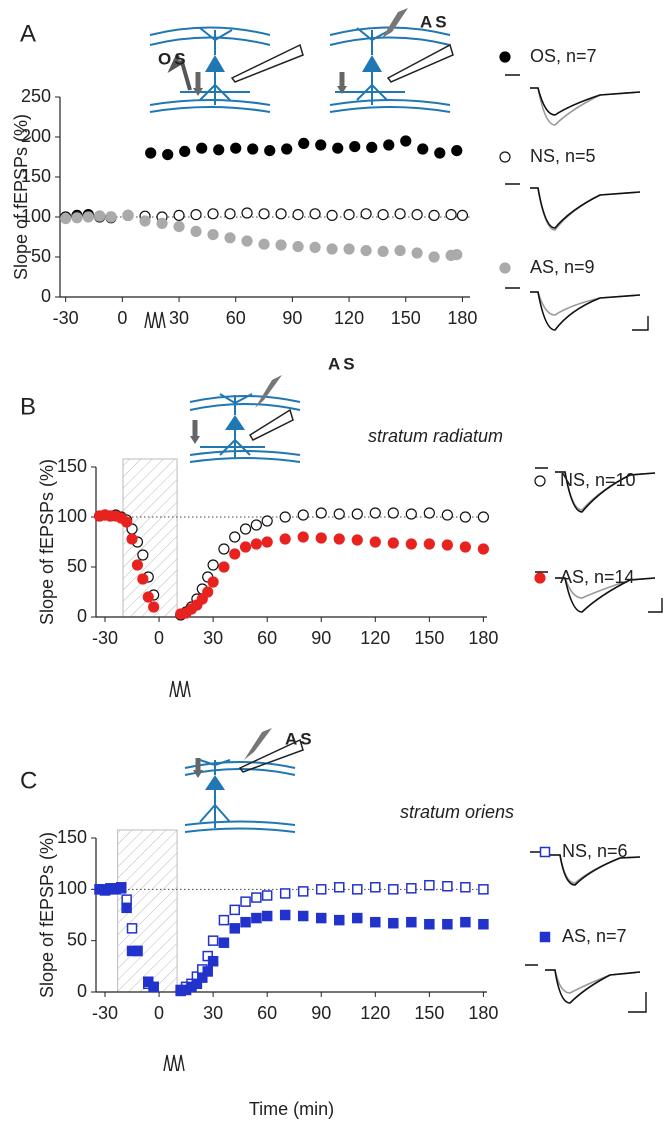 This screenshot has width=667, height=1126. What do you see at coordinates (213, 1013) in the screenshot?
I see `x-tick-label: 30` at bounding box center [213, 1013].